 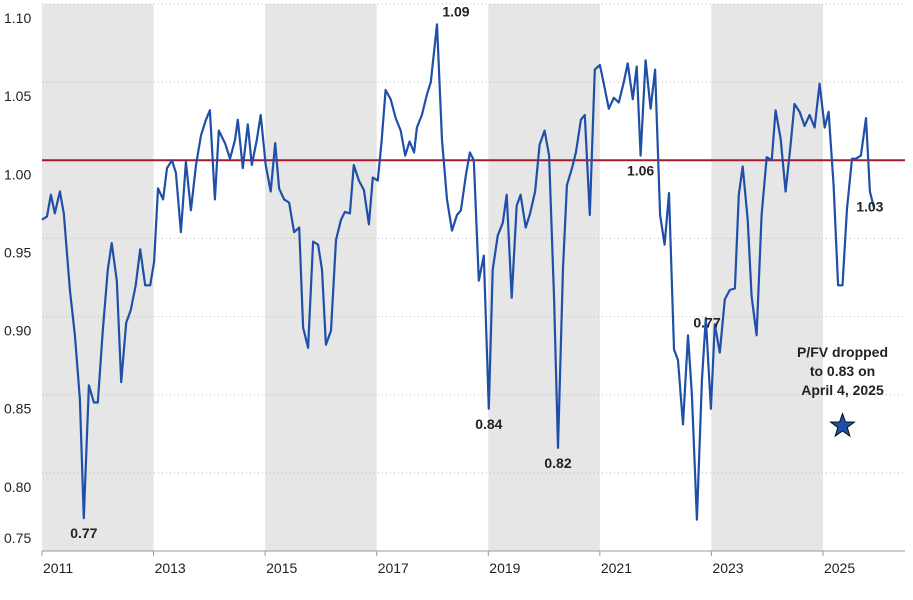 I want to click on y-tick-label: 1.00, so click(x=17, y=174).